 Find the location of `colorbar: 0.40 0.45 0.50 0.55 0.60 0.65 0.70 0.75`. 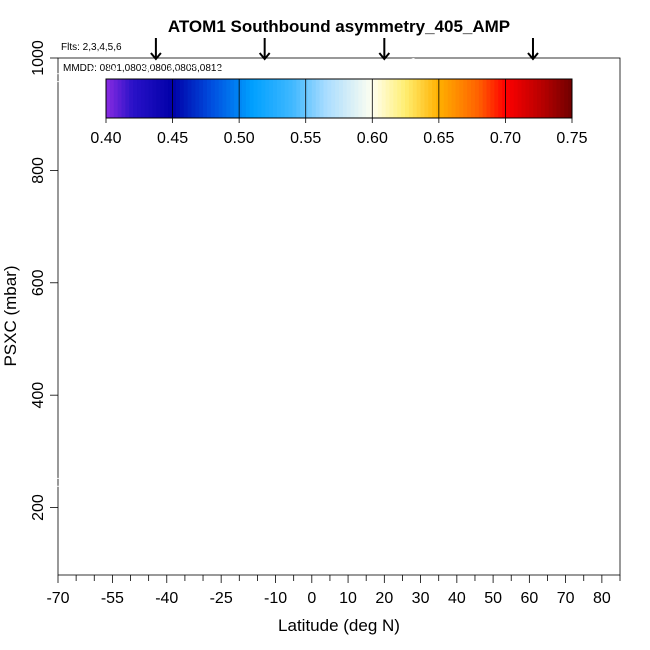

colorbar: 0.40 0.45 0.50 0.55 0.60 0.65 0.70 0.75 is located at coordinates (339, 112).